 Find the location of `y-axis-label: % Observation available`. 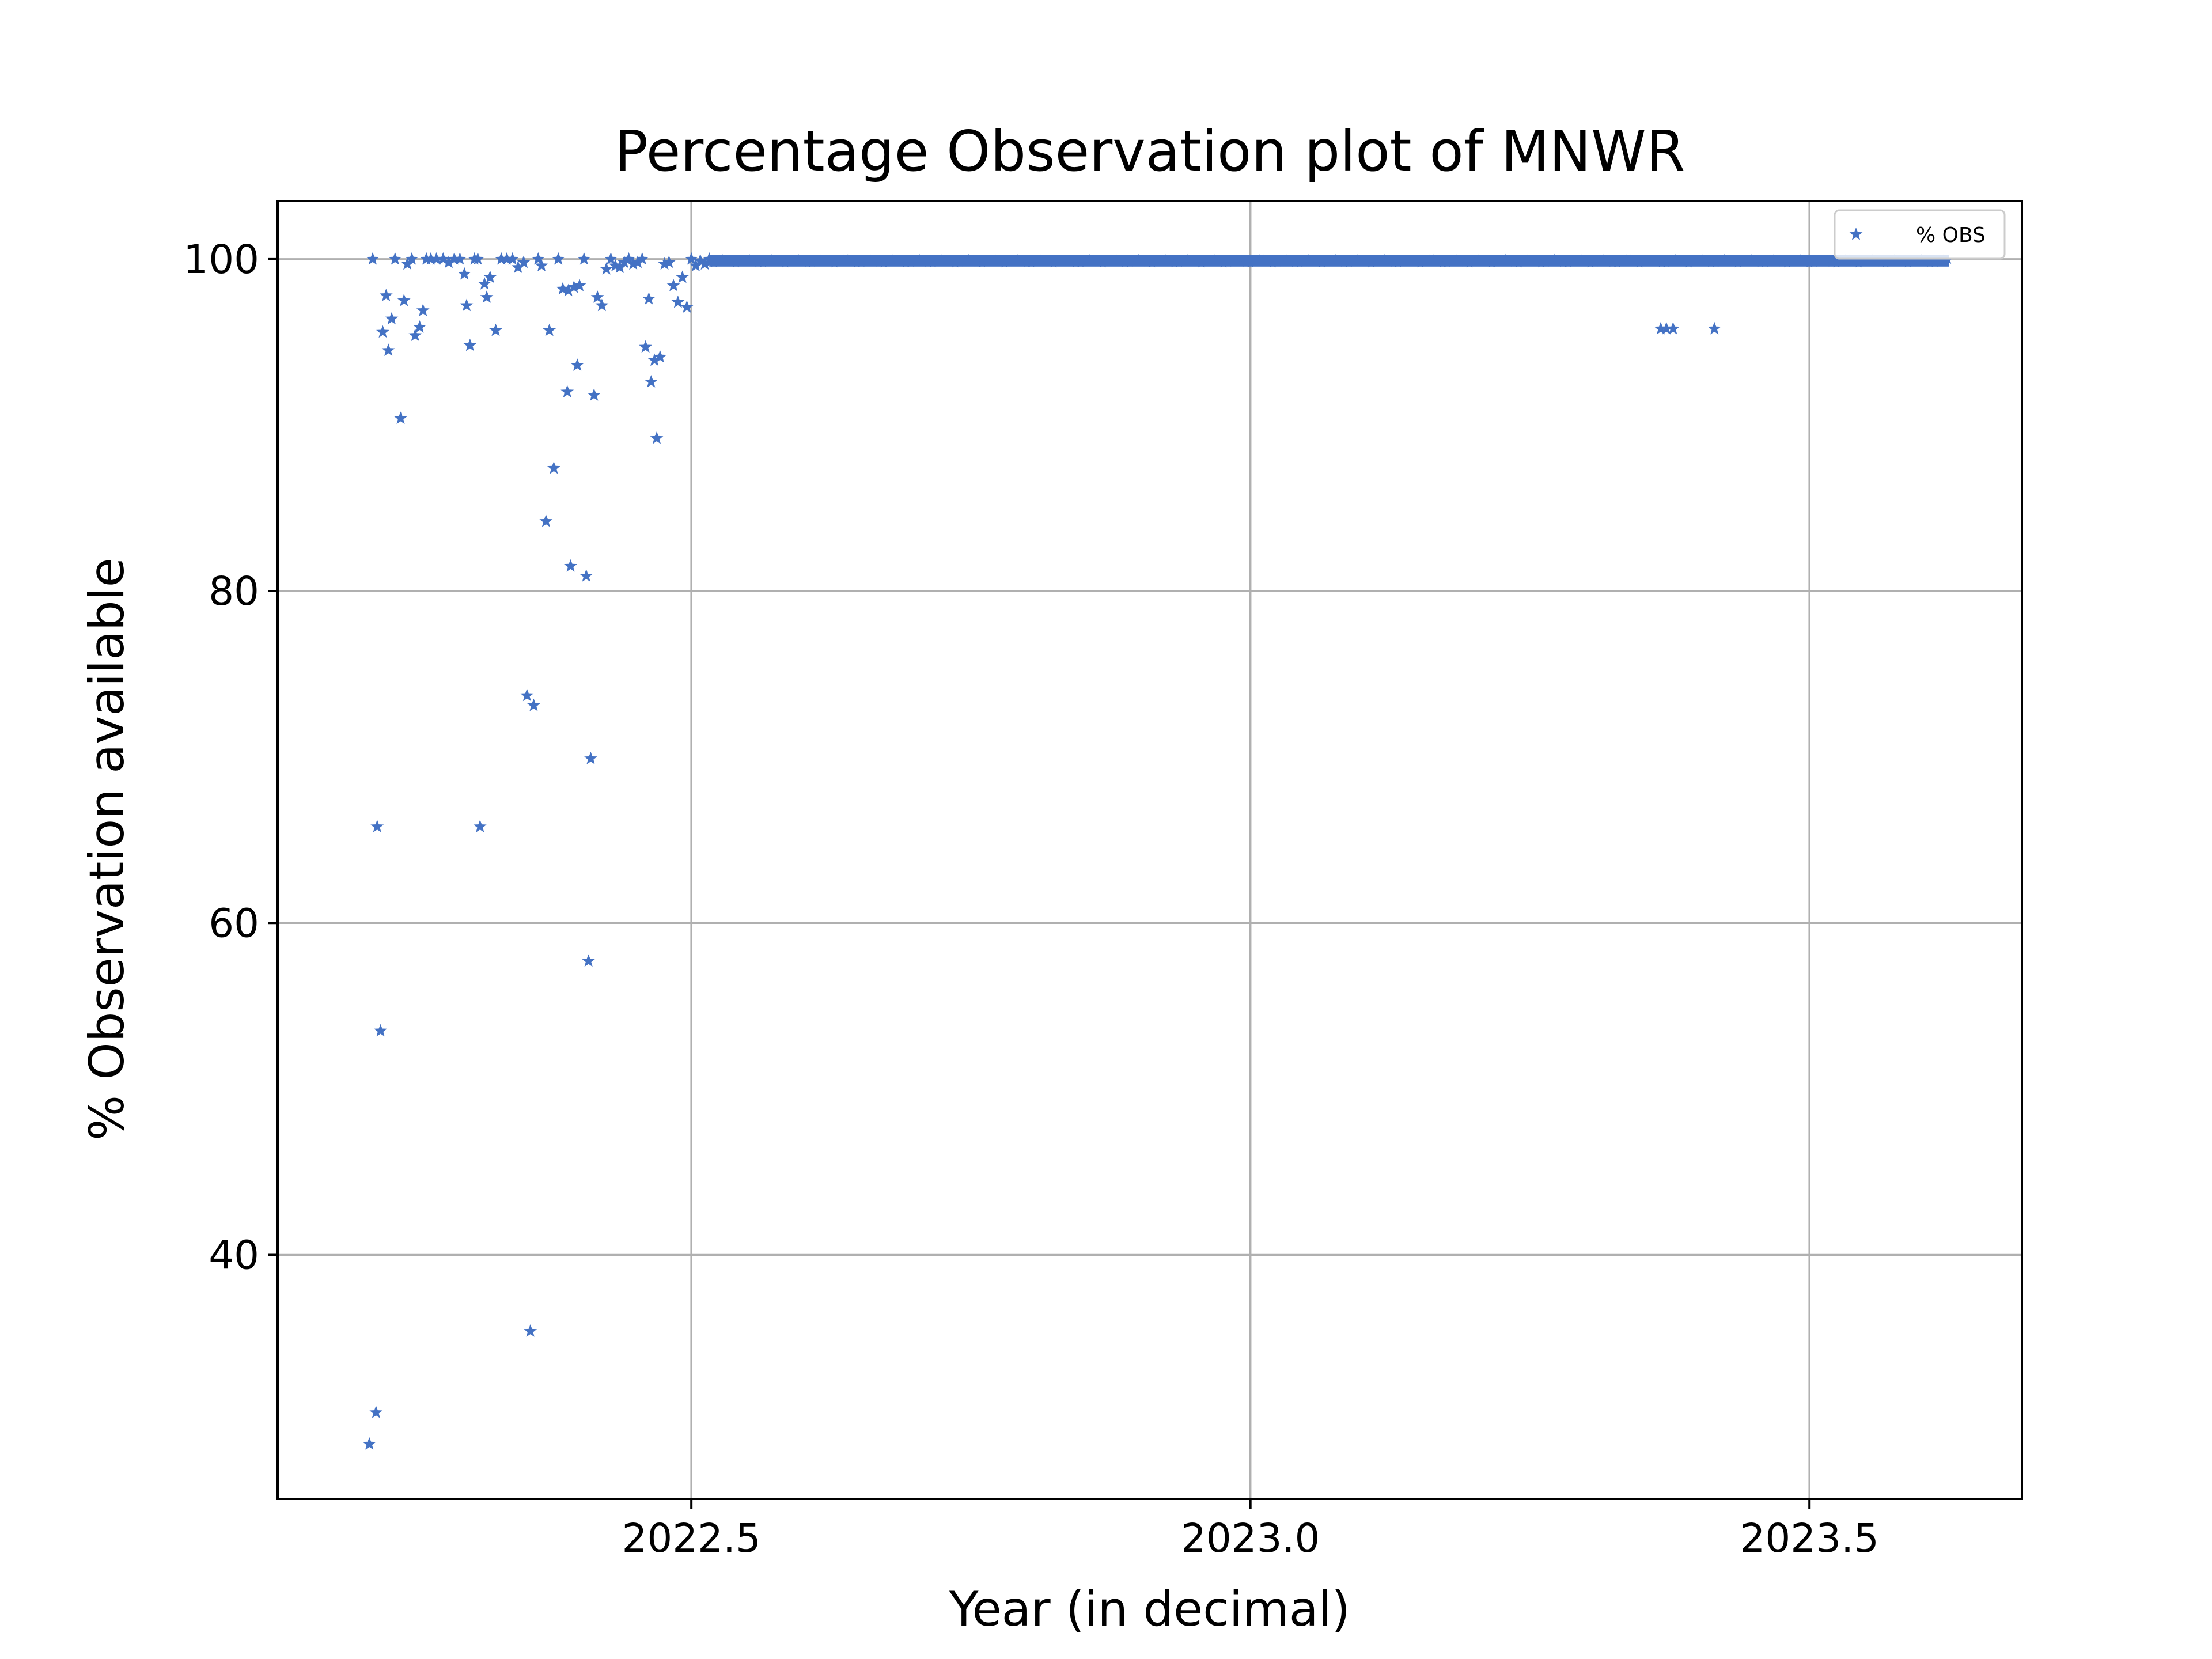

y-axis-label: % Observation available is located at coordinates (107, 849).